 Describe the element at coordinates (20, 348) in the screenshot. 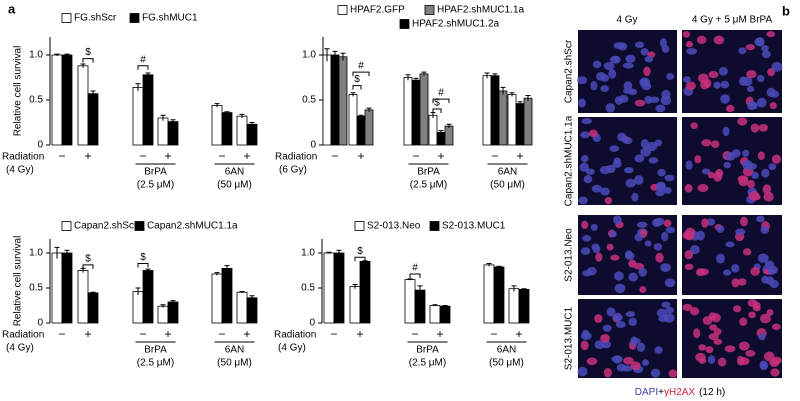

I see `row-note: (4 Gy)` at that location.